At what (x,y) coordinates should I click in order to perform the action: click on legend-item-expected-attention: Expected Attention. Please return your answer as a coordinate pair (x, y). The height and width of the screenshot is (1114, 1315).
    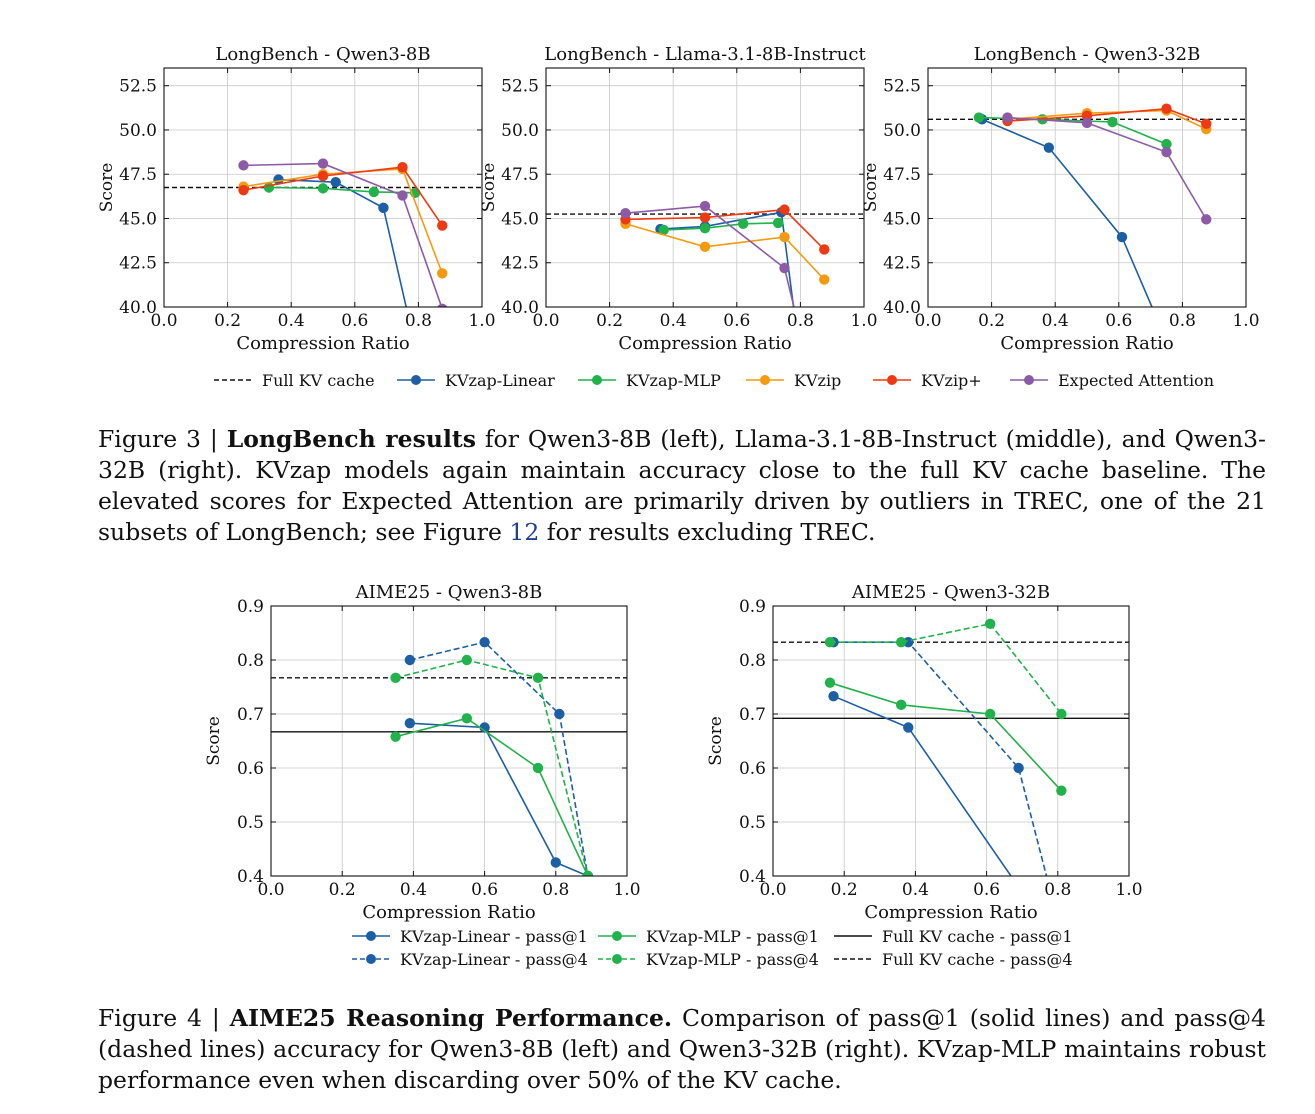
    Looking at the image, I should click on (1112, 380).